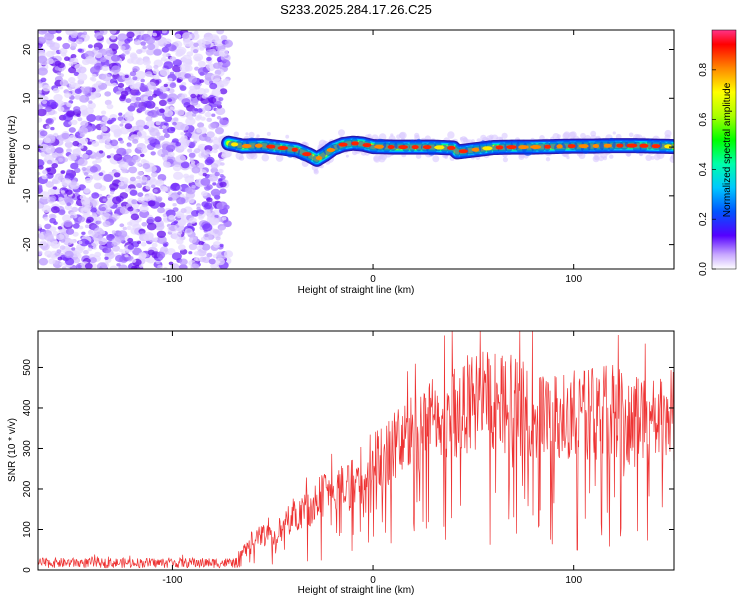 The image size is (750, 600). I want to click on figure-title: S233.2025.284.17.26.C25, so click(356, 9).